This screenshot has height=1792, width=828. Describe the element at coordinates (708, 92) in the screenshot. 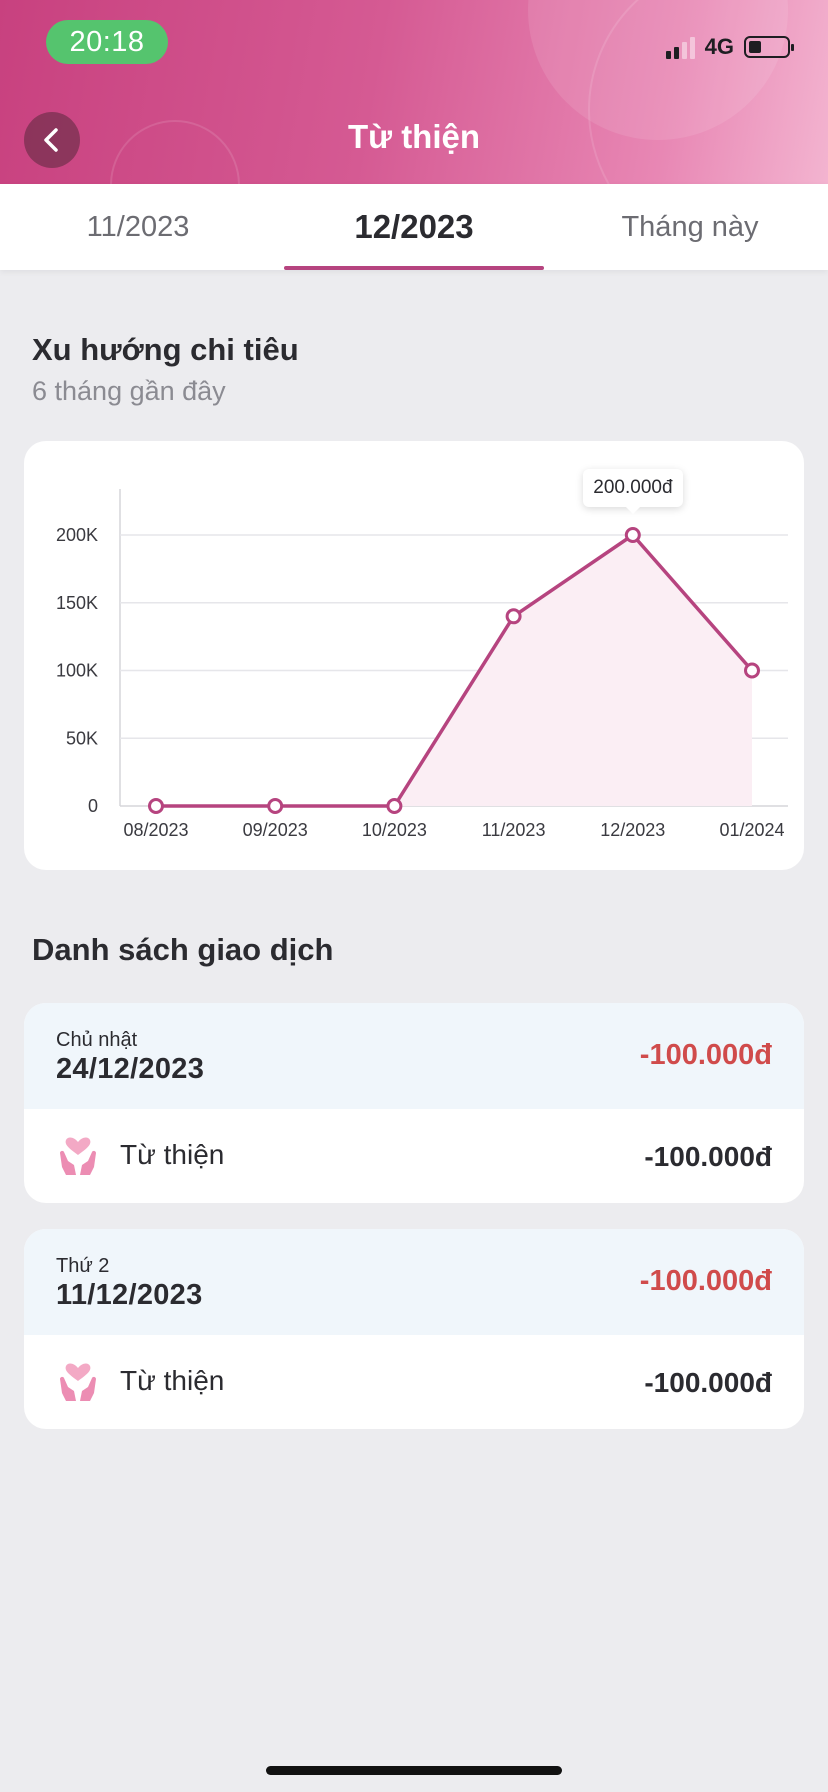

I see `header-decoration` at that location.